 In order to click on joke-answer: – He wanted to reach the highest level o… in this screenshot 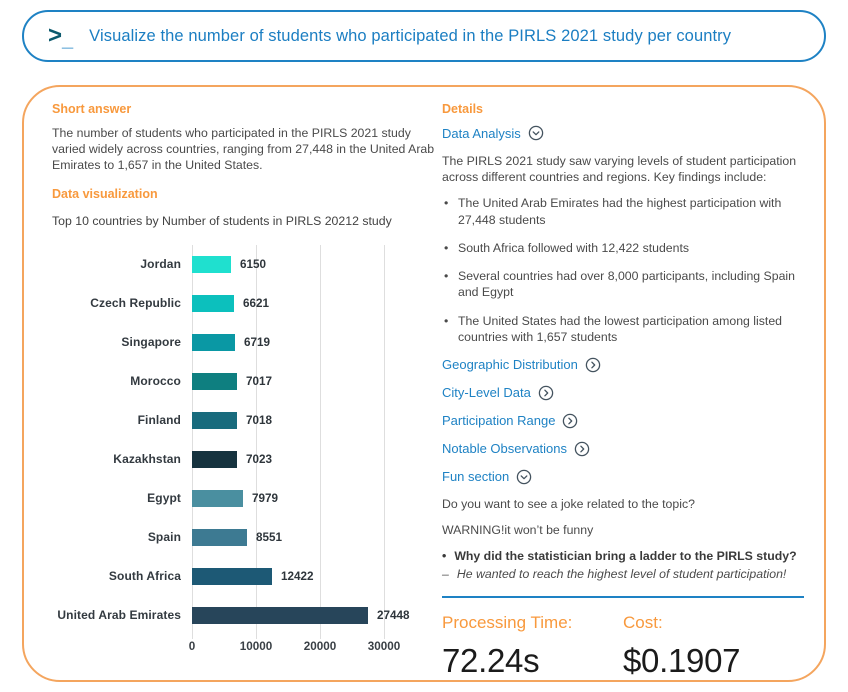, I will do `click(623, 574)`.